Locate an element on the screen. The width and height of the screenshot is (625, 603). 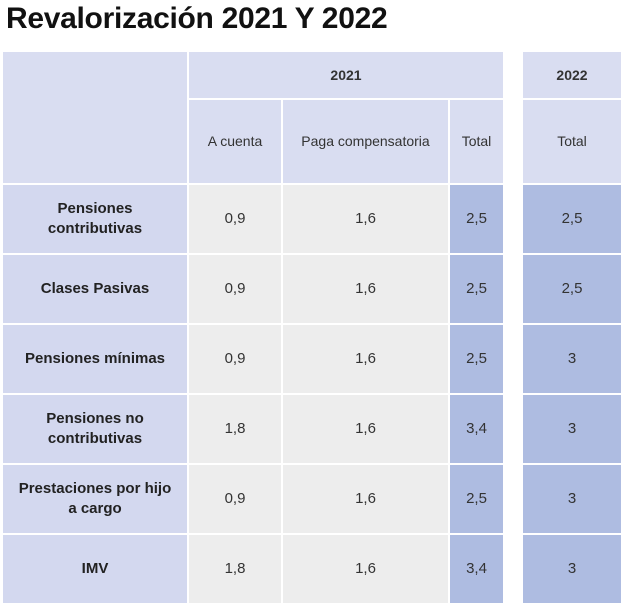
title: Revalorización 2021 Y 2022 is located at coordinates (197, 18).